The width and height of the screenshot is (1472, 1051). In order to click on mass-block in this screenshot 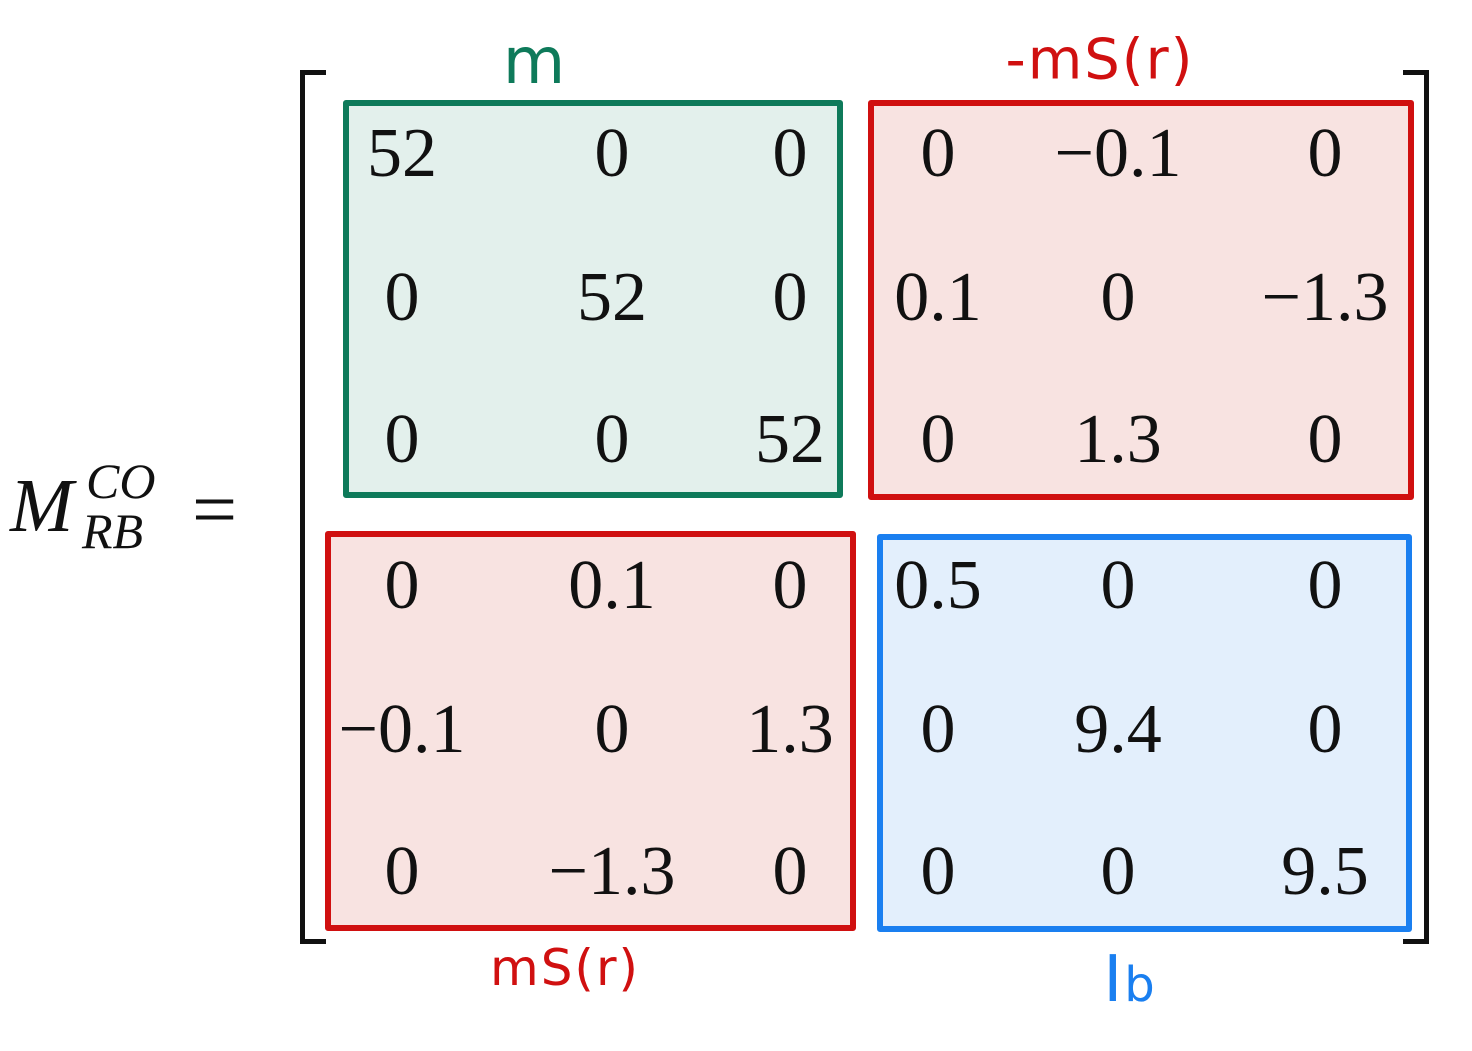, I will do `click(593, 299)`.